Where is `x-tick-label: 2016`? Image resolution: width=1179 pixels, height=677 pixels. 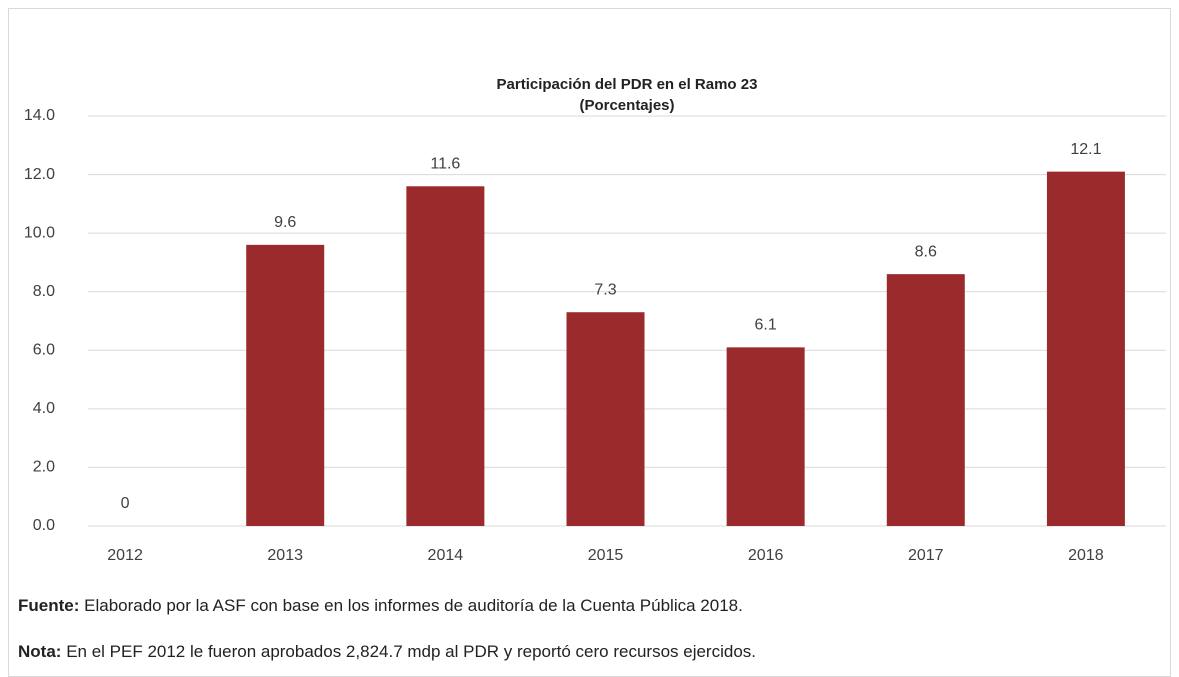
x-tick-label: 2016 is located at coordinates (766, 555).